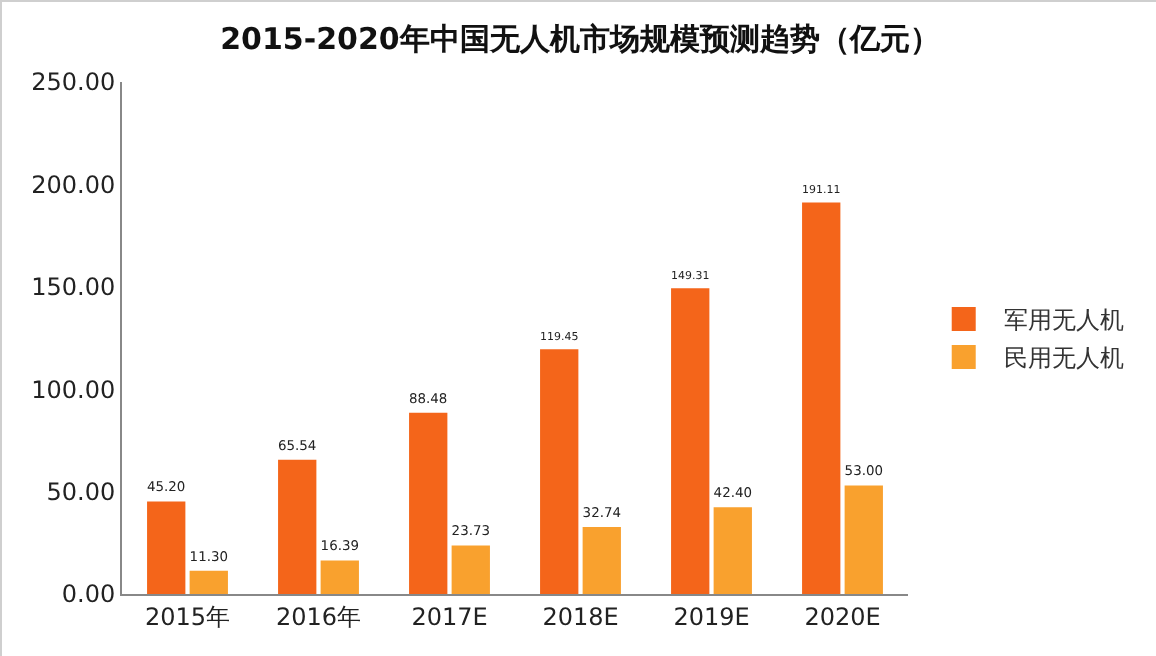  Describe the element at coordinates (81, 492) in the screenshot. I see `y-tick-label: 50.00` at that location.